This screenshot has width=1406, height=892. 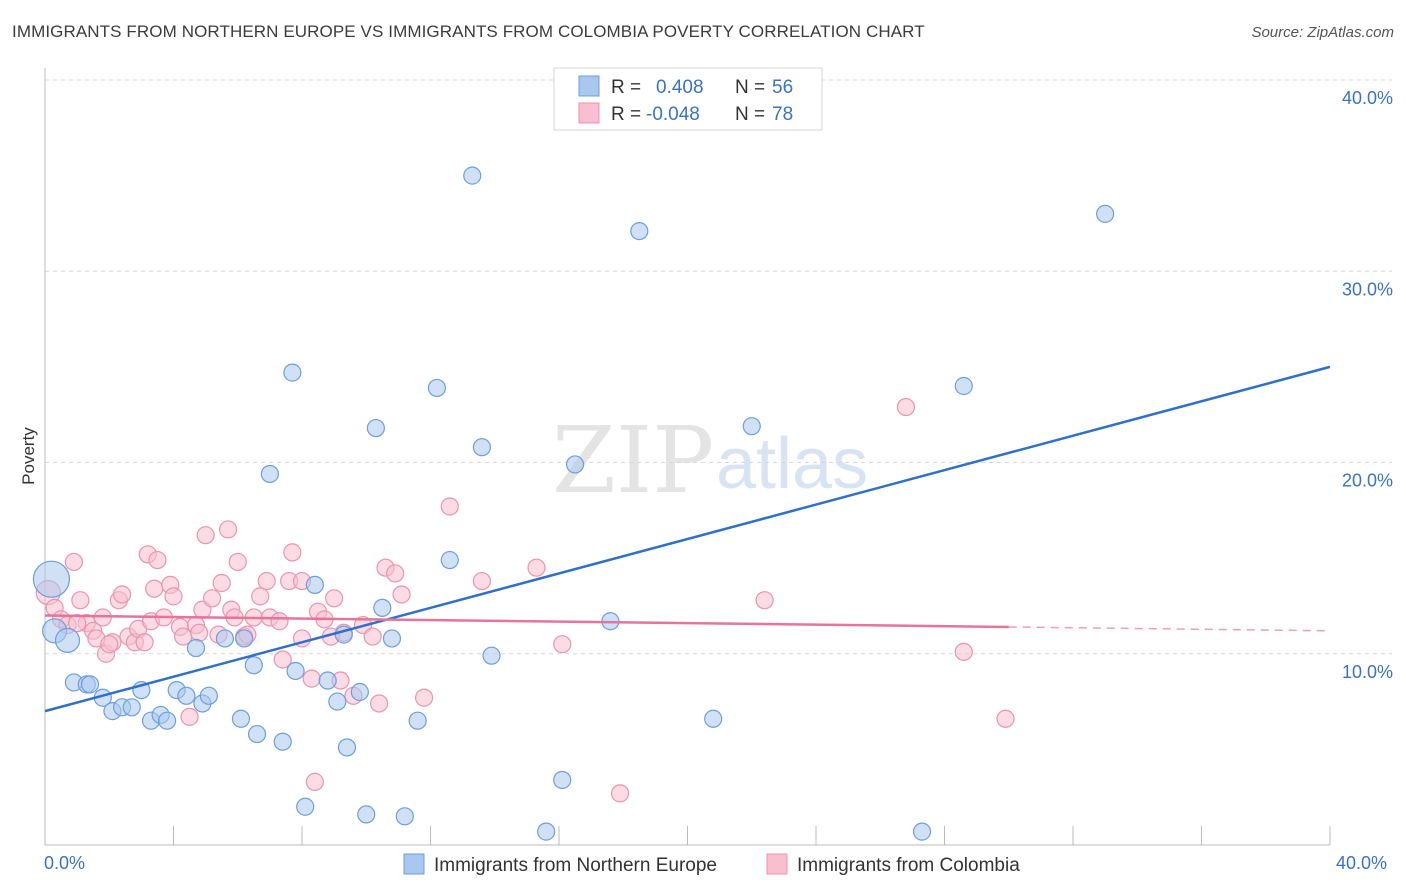 I want to click on legend-n-label-pink: N =, so click(x=750, y=114).